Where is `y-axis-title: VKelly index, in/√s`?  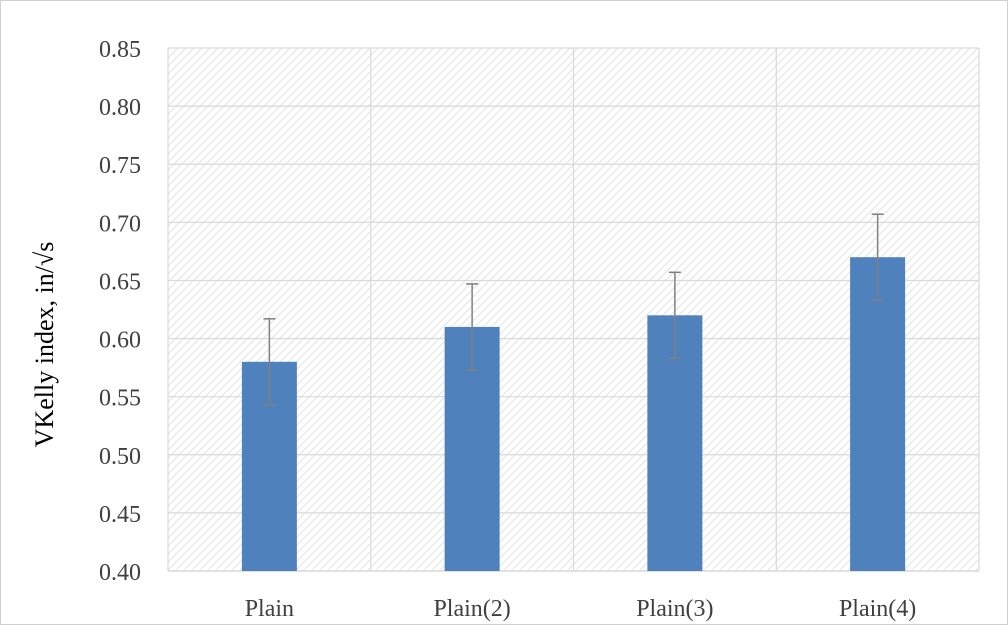 y-axis-title: VKelly index, in/√s is located at coordinates (44, 345).